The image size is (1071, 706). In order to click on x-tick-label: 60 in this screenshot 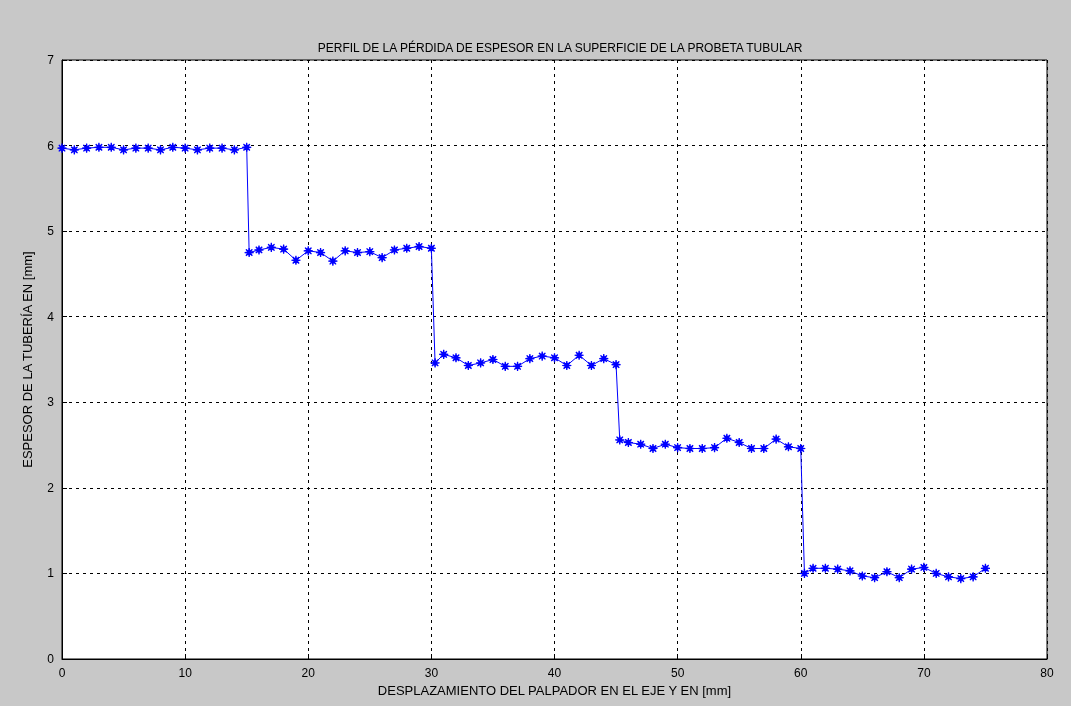, I will do `click(801, 673)`.